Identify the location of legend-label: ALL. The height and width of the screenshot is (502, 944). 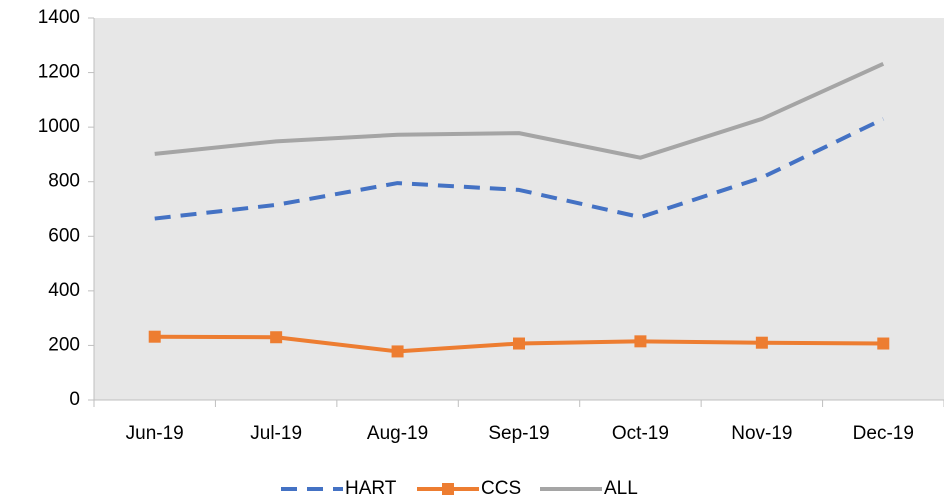
(621, 488).